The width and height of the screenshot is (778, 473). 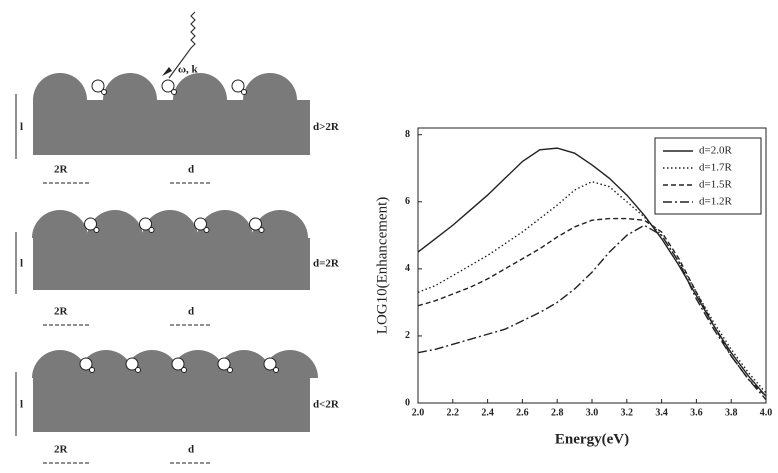 I want to click on condition-label: d>2R, so click(x=326, y=127).